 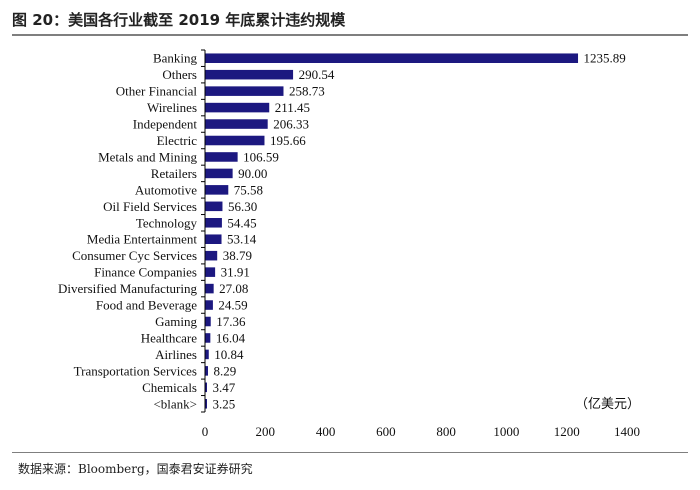 I want to click on category-label: Automotive, so click(x=166, y=189).